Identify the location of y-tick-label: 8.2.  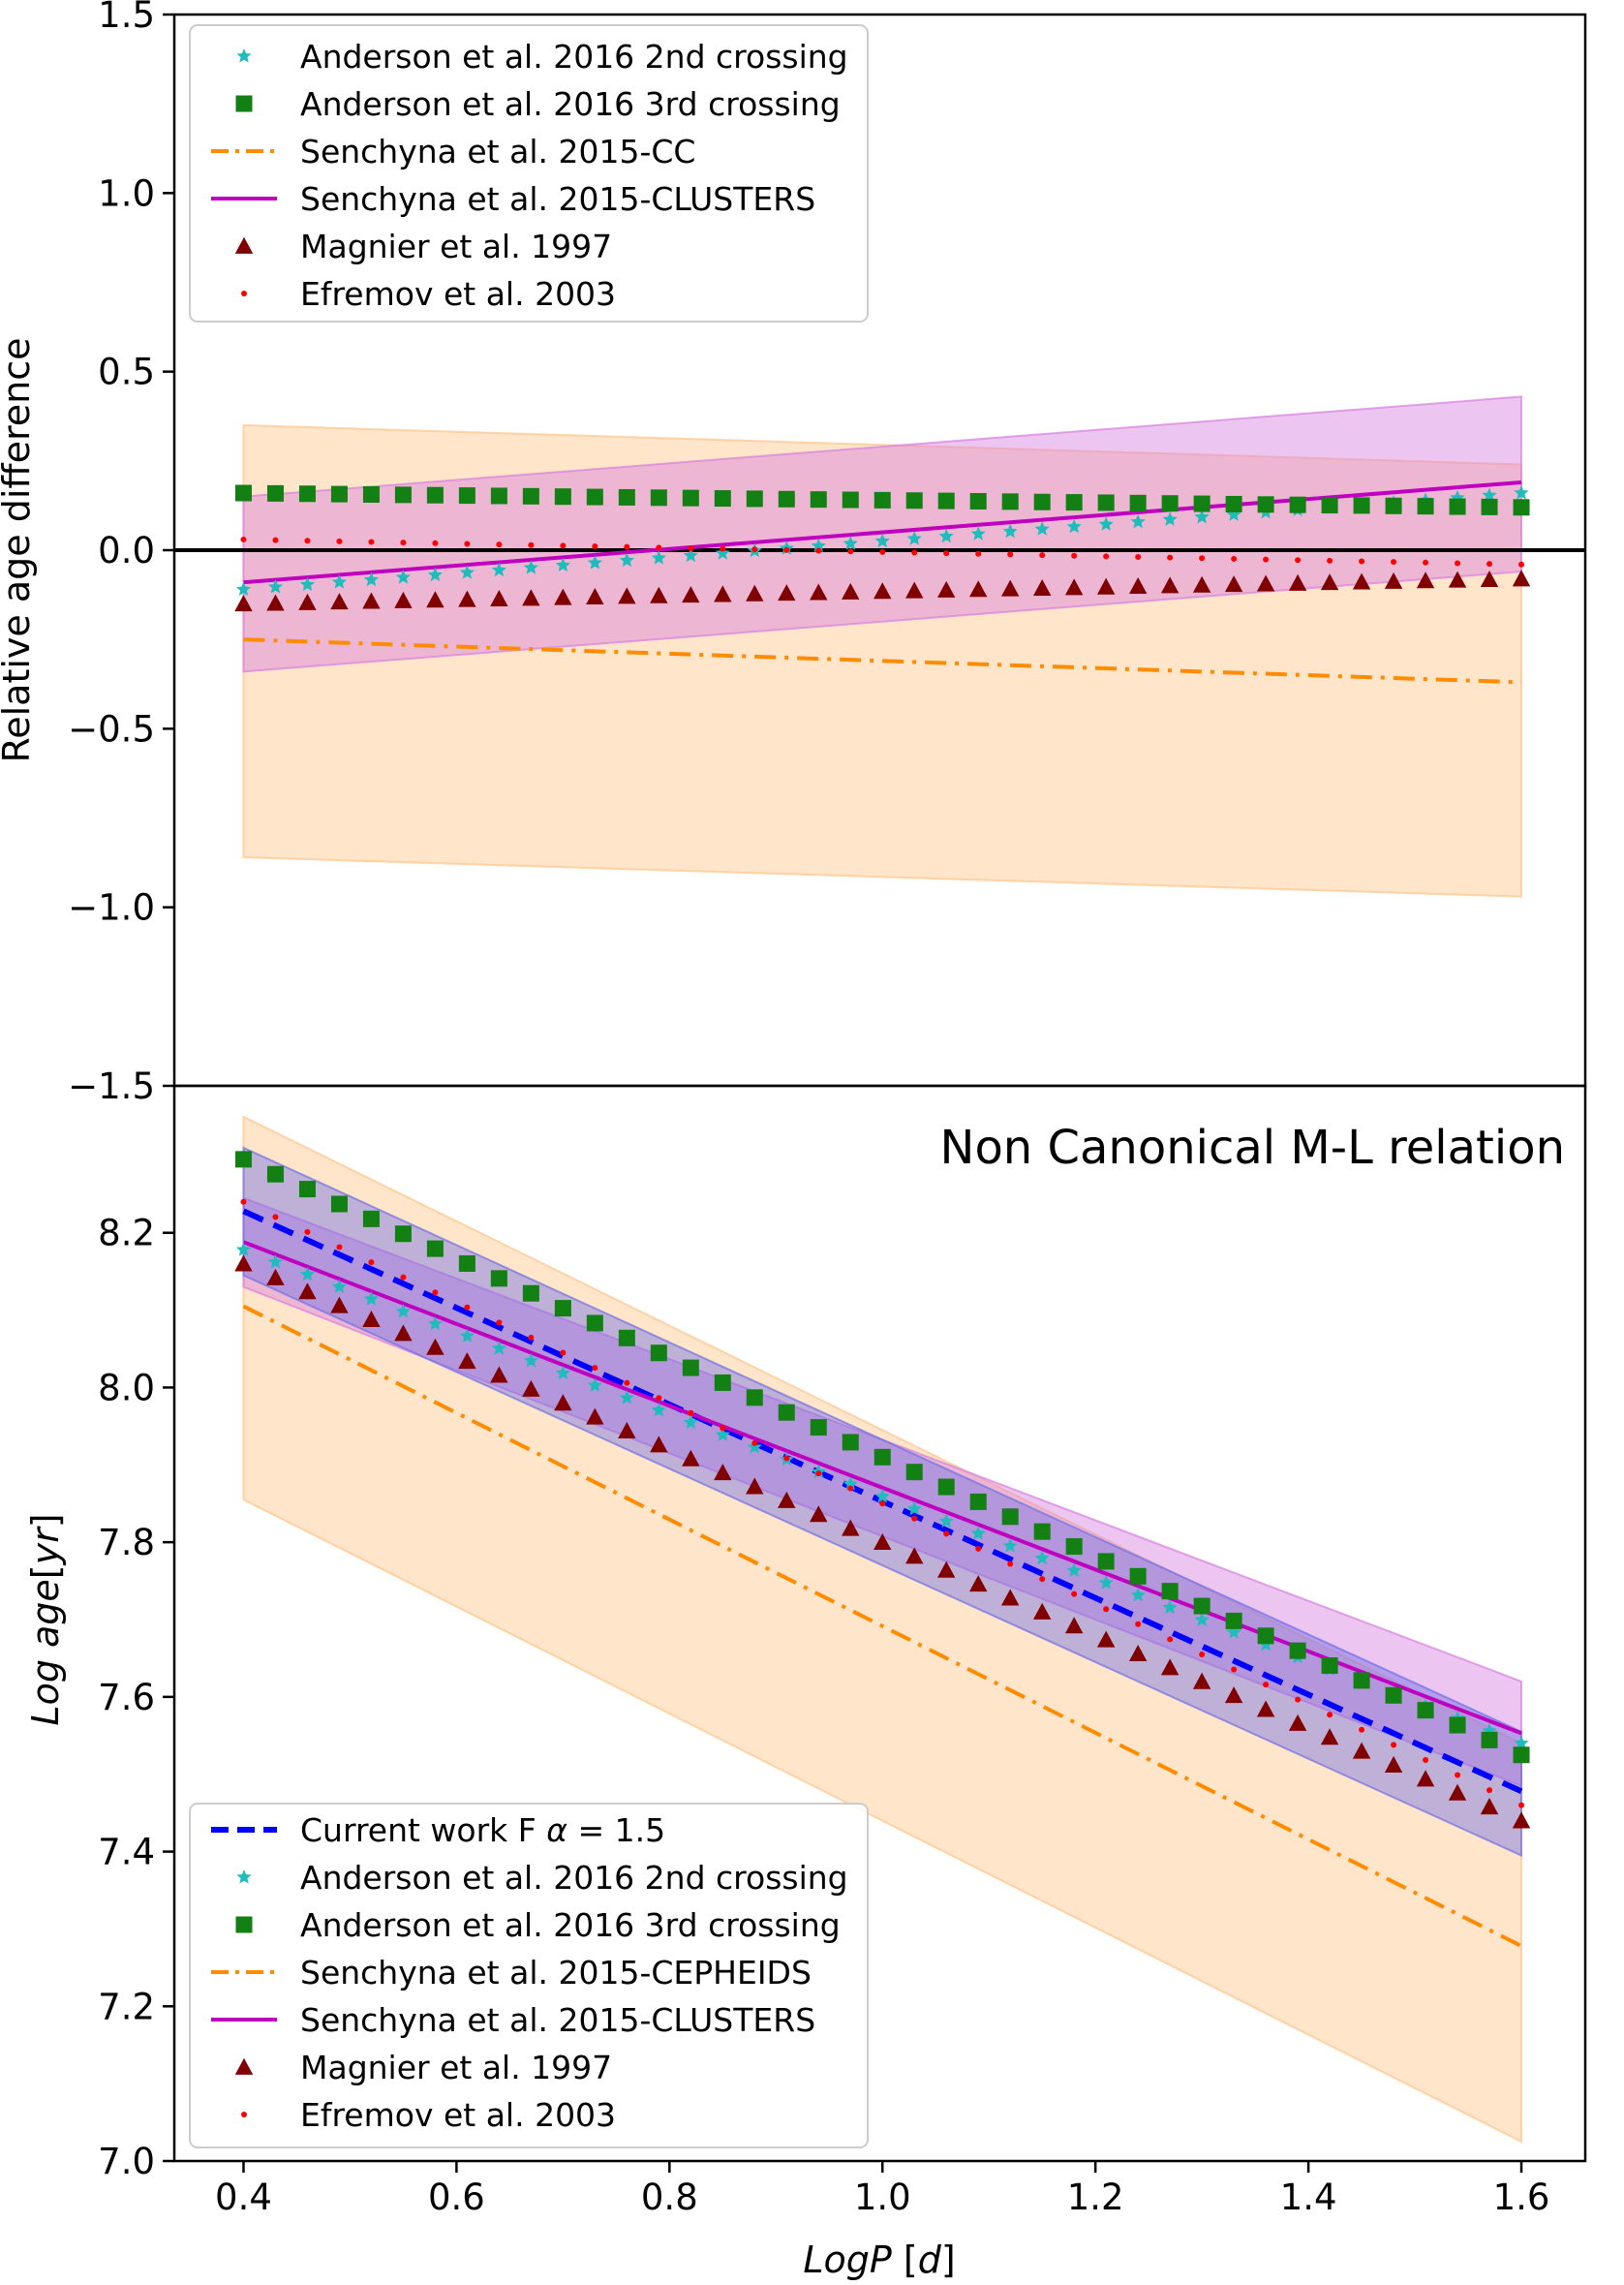
(126, 1233).